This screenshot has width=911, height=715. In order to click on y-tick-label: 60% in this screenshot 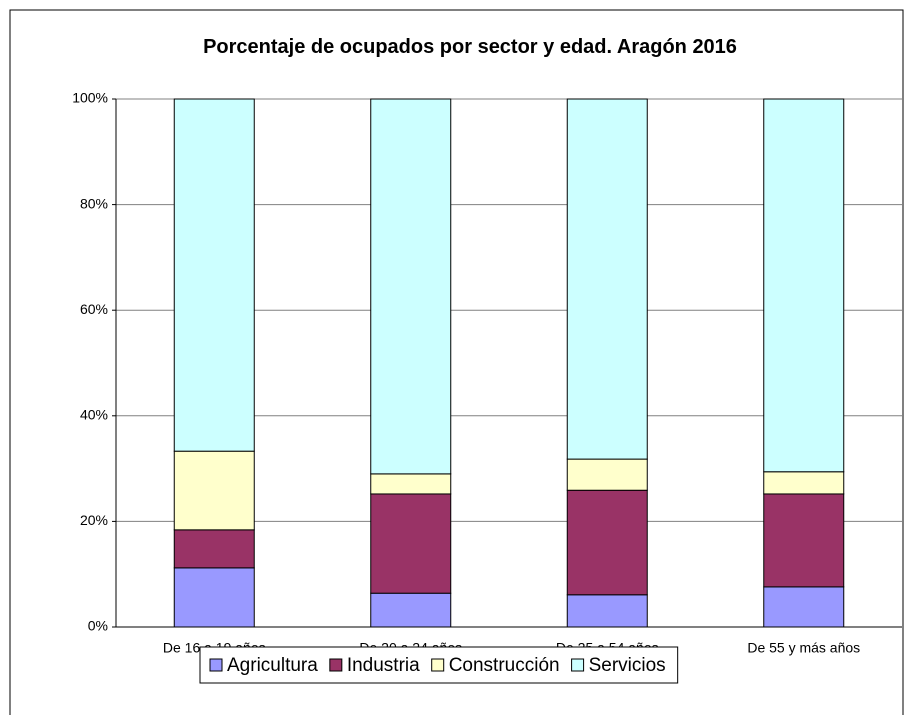, I will do `click(94, 309)`.